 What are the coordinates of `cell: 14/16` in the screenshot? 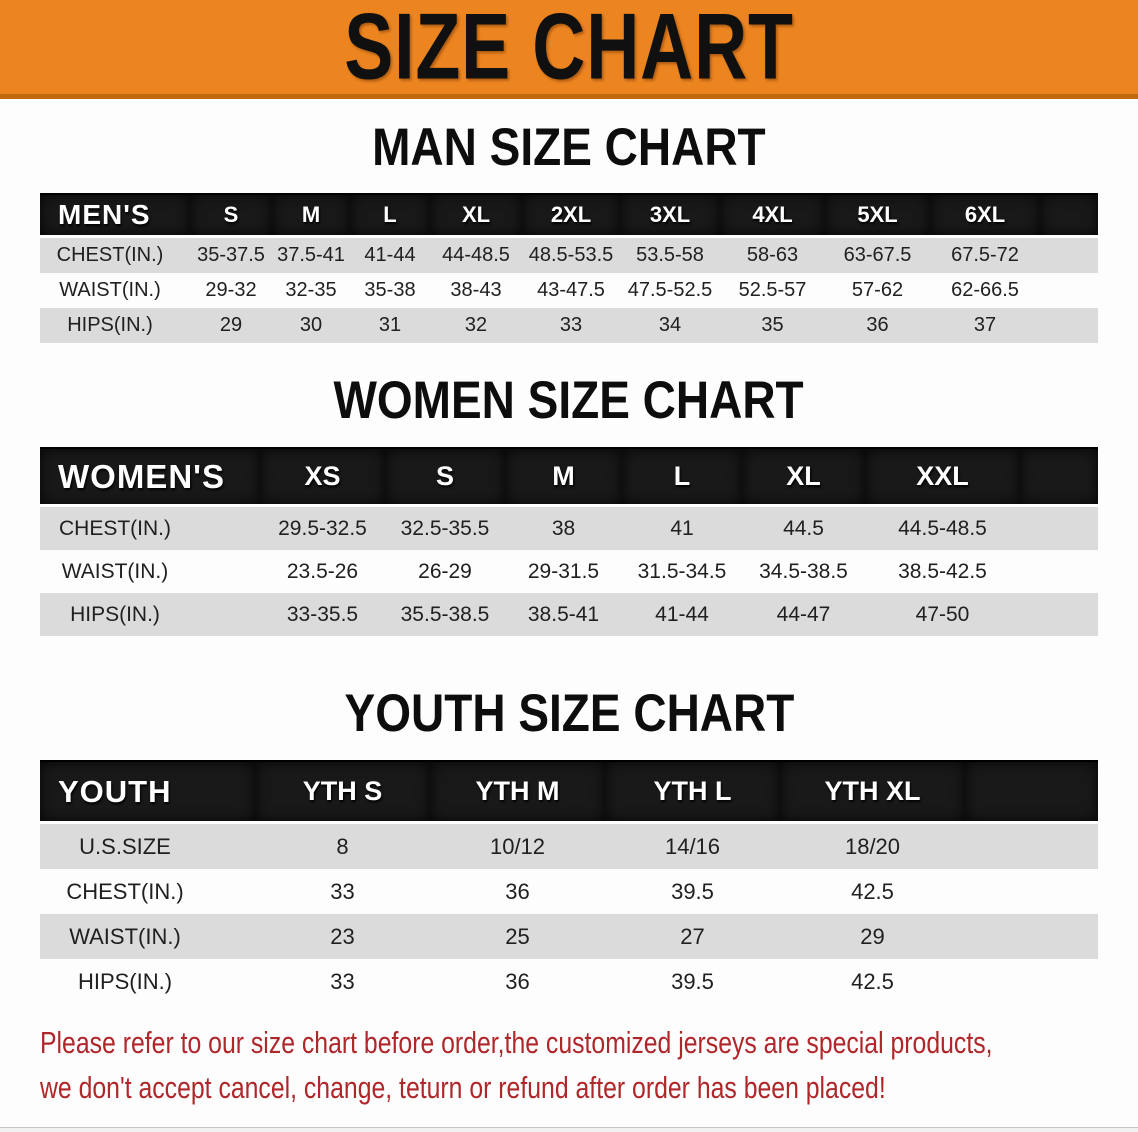 It's located at (692, 846).